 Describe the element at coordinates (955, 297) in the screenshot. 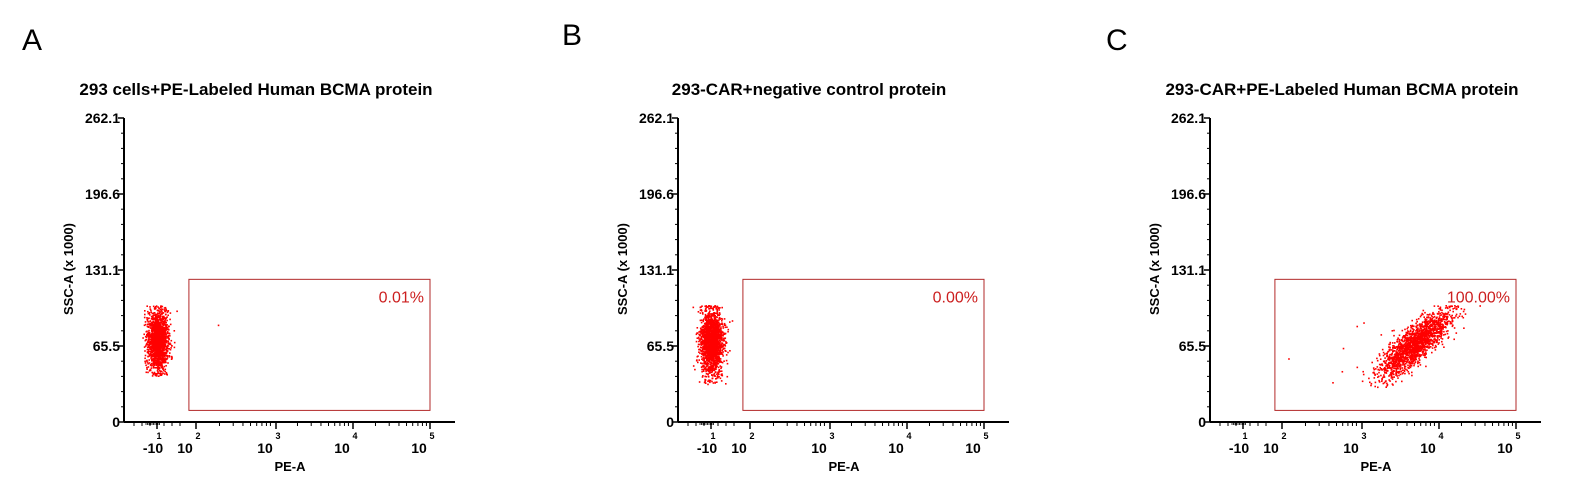

I see `gate-percent-label: 0.00%` at that location.